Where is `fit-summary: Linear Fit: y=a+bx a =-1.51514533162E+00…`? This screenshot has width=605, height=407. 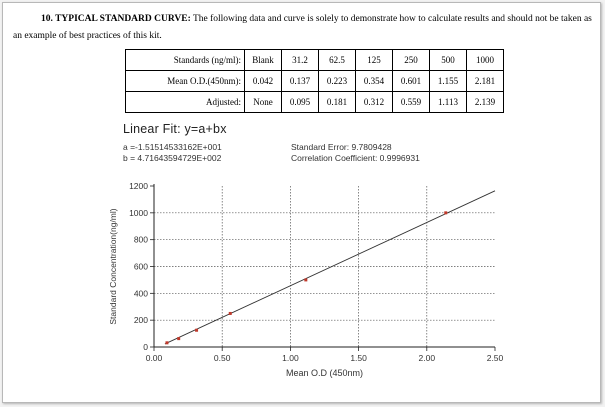 fit-summary: Linear Fit: y=a+bx a =-1.51514533162E+00… is located at coordinates (313, 142).